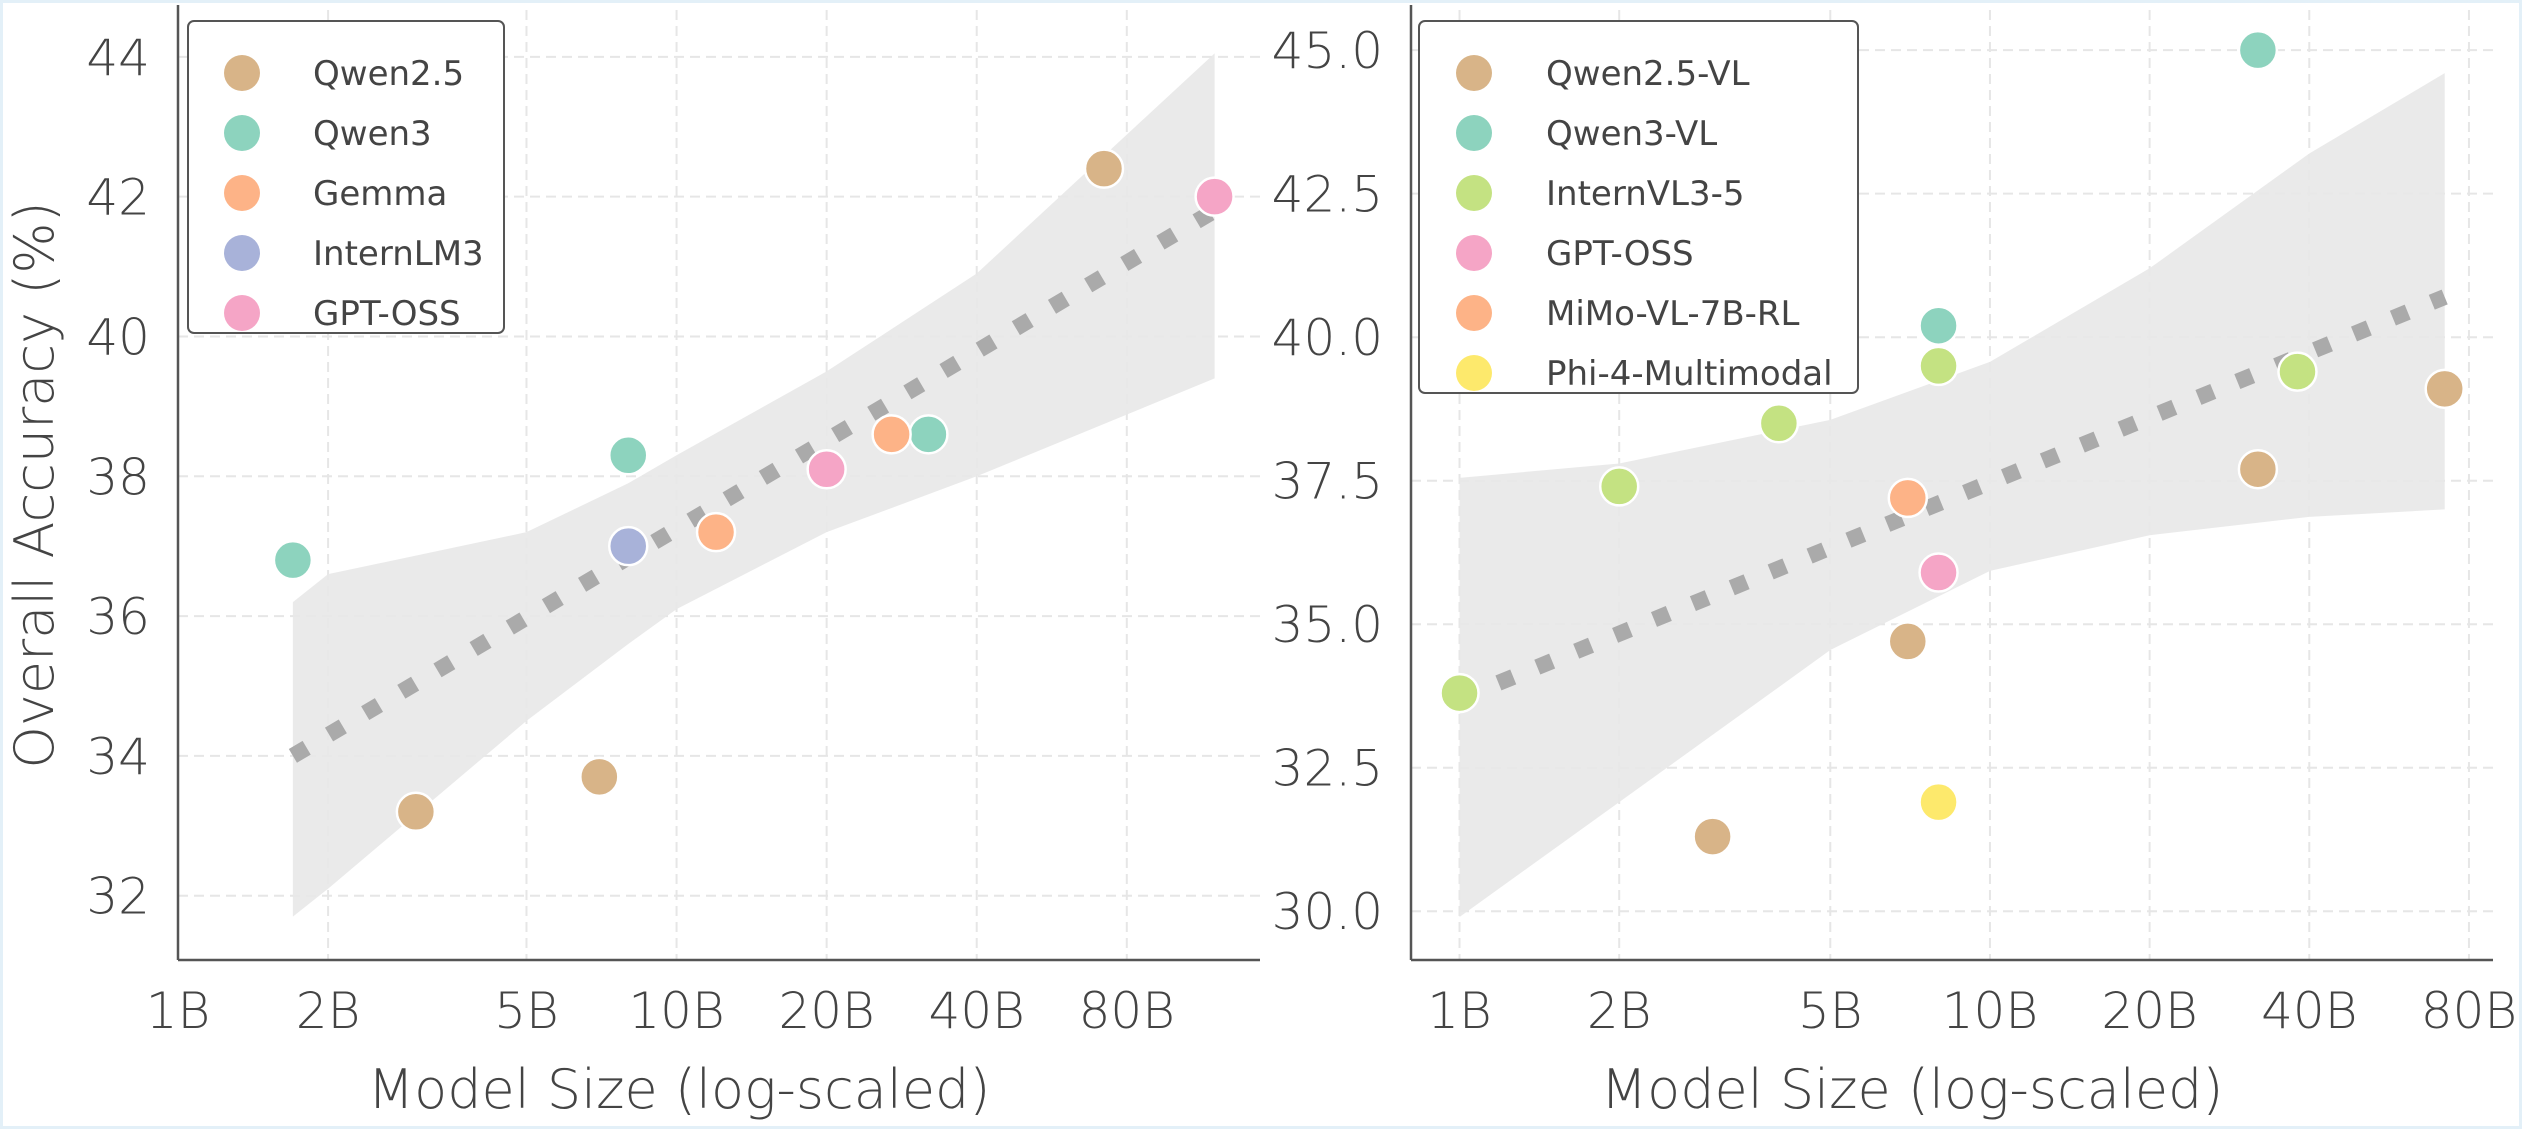 The image size is (2522, 1129). What do you see at coordinates (628, 546) in the screenshot?
I see `data-point-internlm3` at bounding box center [628, 546].